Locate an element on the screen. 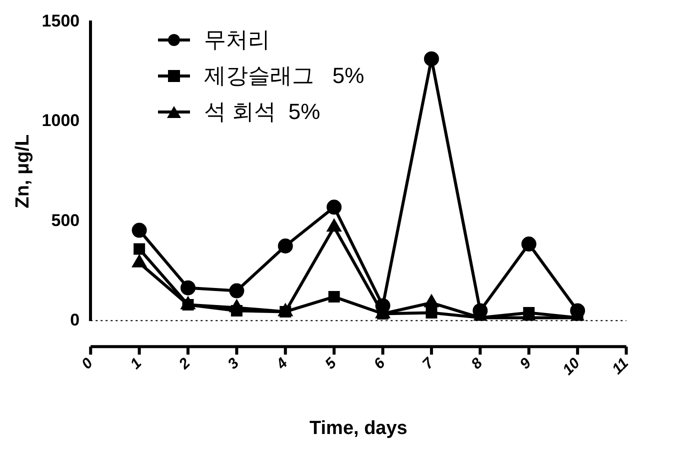  y-tick-label: 1000 is located at coordinates (61, 120).